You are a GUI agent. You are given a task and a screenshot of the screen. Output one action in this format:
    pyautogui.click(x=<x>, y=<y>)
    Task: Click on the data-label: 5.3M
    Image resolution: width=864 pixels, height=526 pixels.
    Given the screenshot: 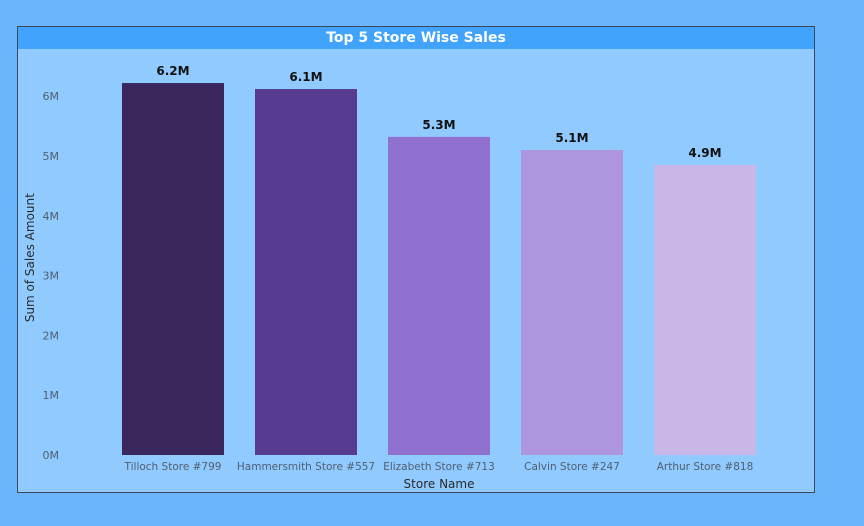 What is the action you would take?
    pyautogui.click(x=438, y=125)
    